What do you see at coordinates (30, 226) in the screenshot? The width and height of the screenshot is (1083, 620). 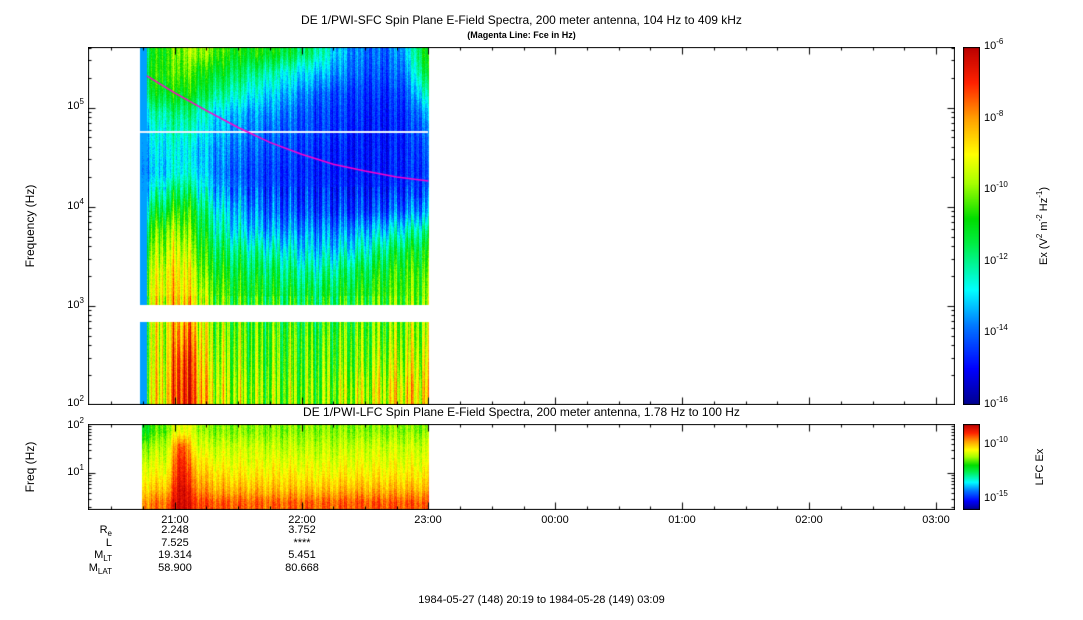 I see `sfc-y-axis-label: Frequency (Hz)` at bounding box center [30, 226].